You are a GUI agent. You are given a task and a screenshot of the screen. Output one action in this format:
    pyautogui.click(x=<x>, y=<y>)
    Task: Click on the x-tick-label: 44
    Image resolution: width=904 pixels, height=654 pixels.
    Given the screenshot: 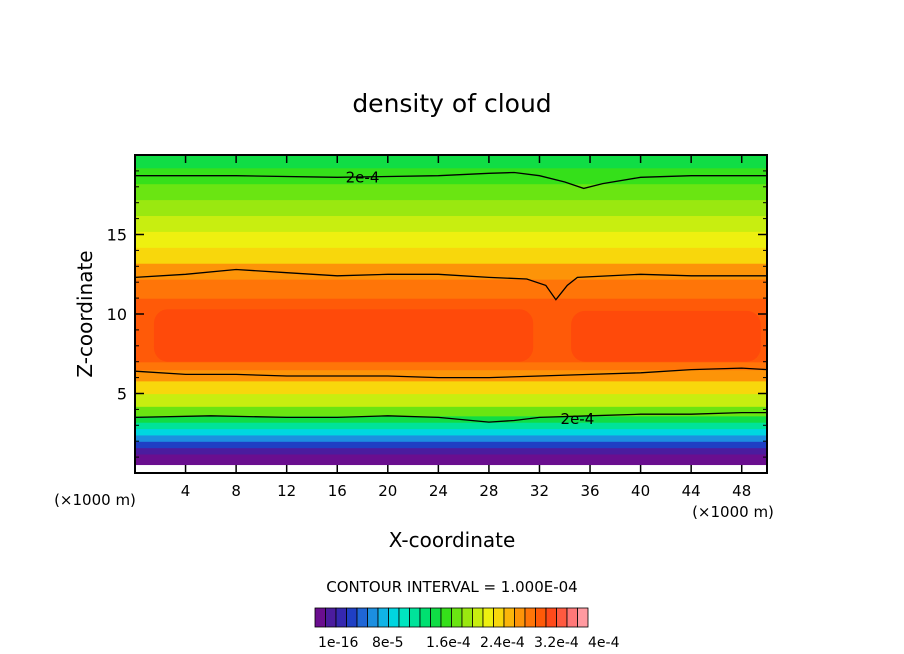 What is the action you would take?
    pyautogui.click(x=691, y=491)
    